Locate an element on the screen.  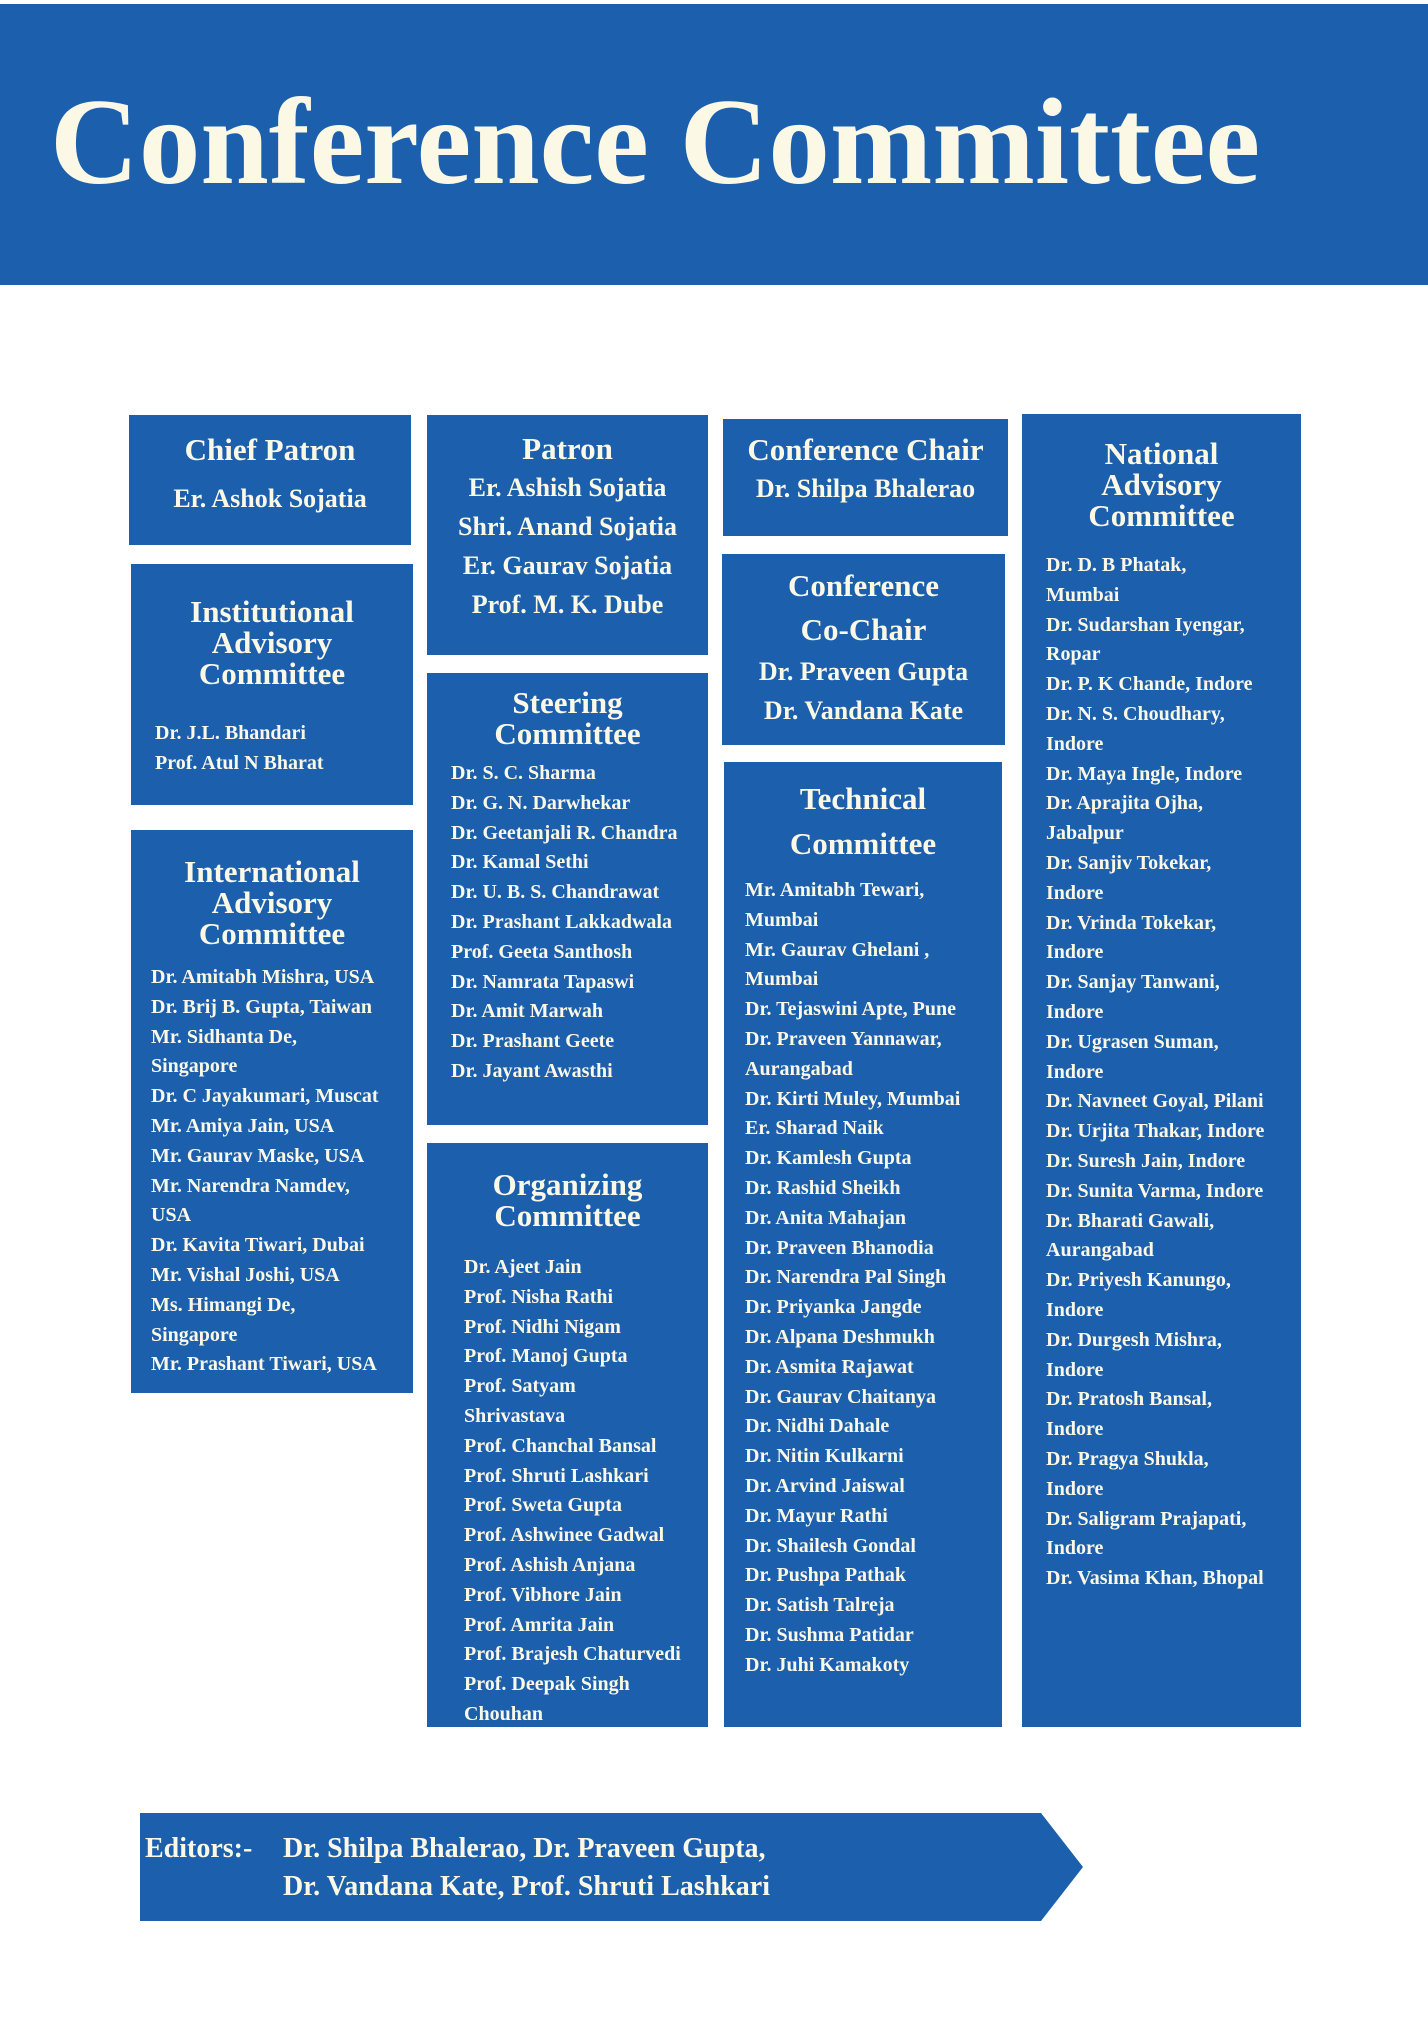
heading-line: National is located at coordinates (1161, 453).